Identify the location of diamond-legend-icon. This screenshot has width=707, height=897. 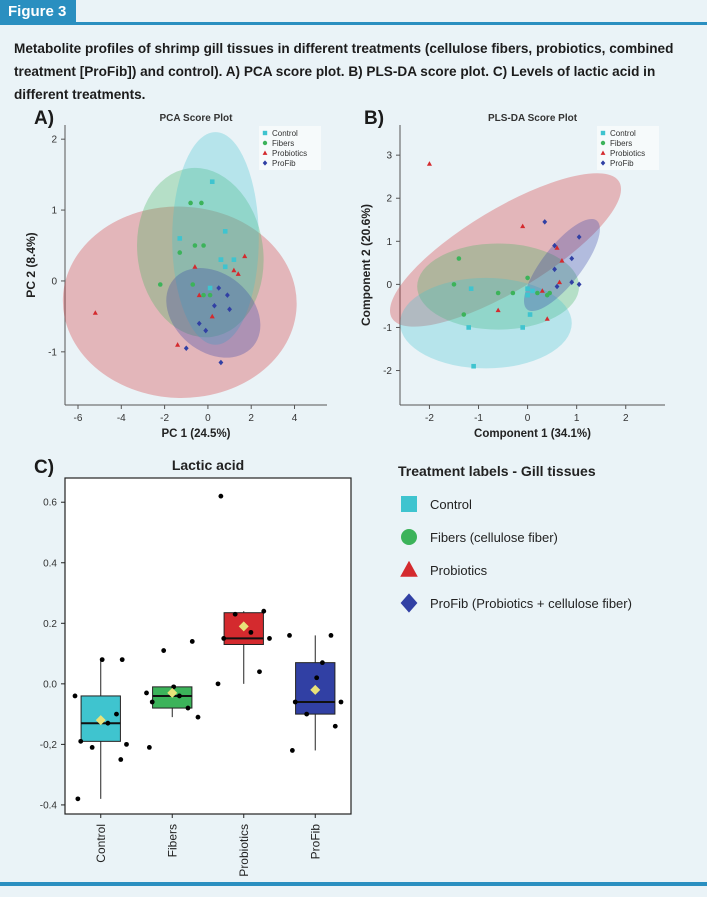
(409, 603).